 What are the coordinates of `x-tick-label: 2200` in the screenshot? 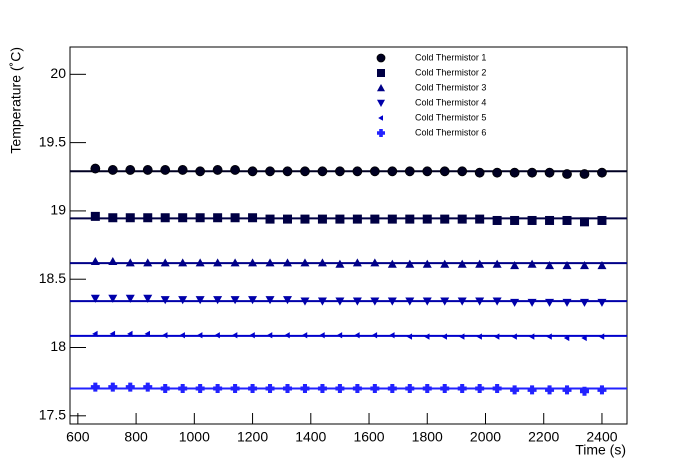 It's located at (543, 437).